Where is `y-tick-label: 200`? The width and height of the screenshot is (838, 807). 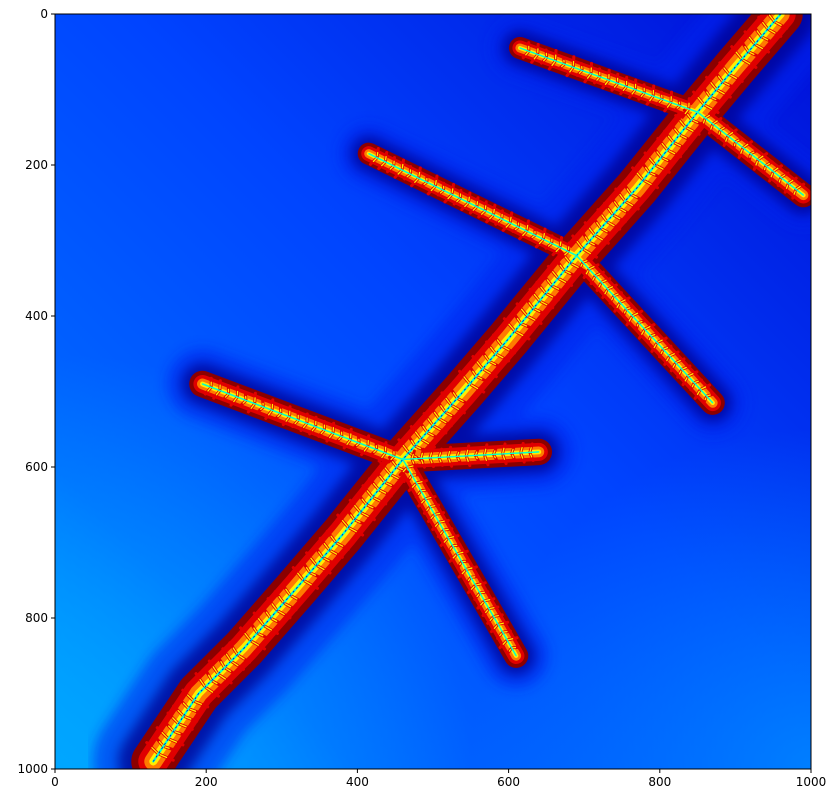
y-tick-label: 200 is located at coordinates (36, 165).